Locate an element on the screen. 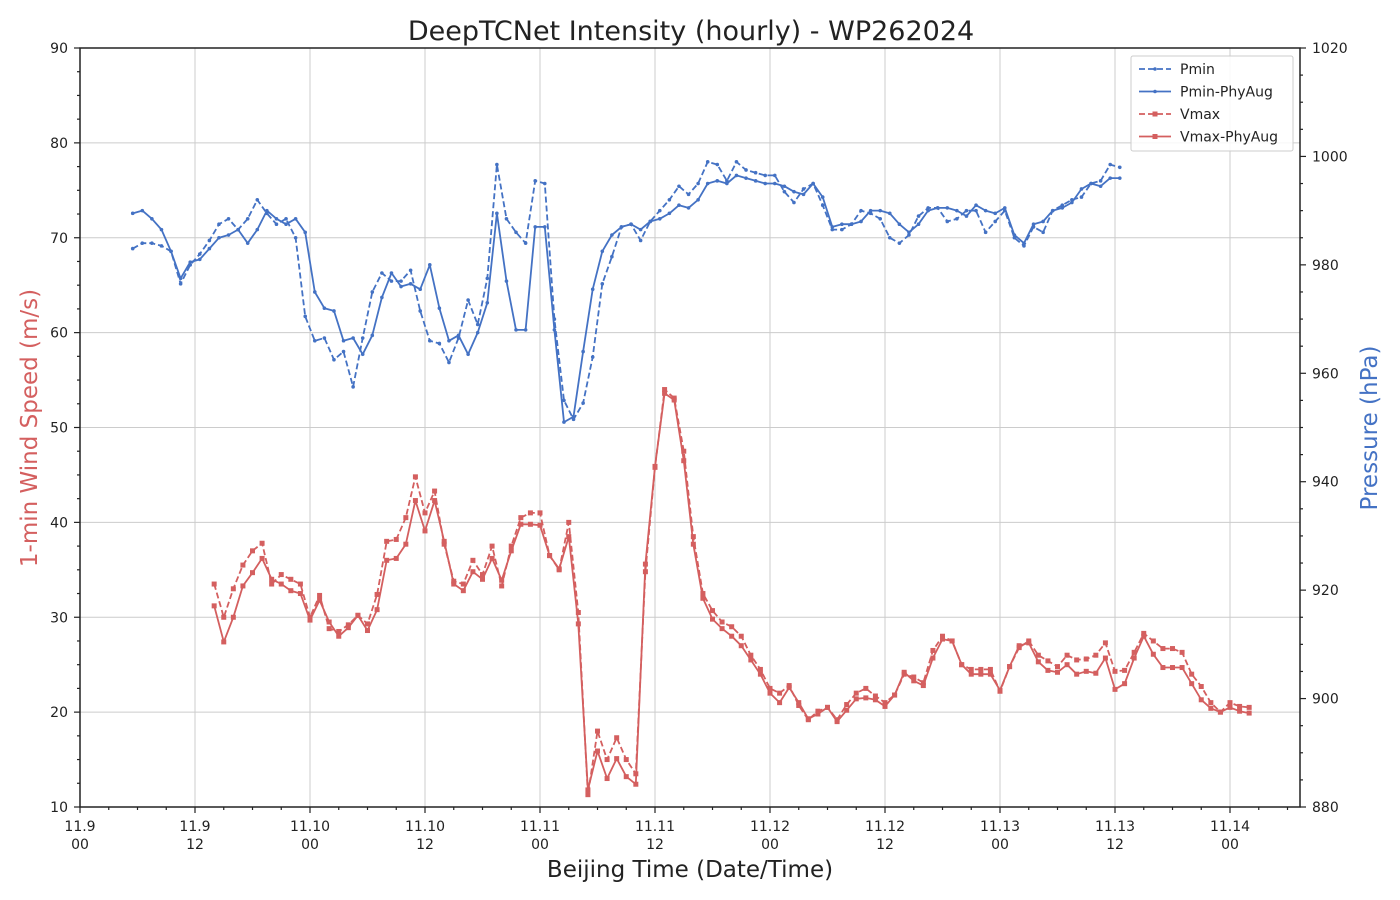 The width and height of the screenshot is (1400, 900). left-y-tick-label: 80 is located at coordinates (59, 144).